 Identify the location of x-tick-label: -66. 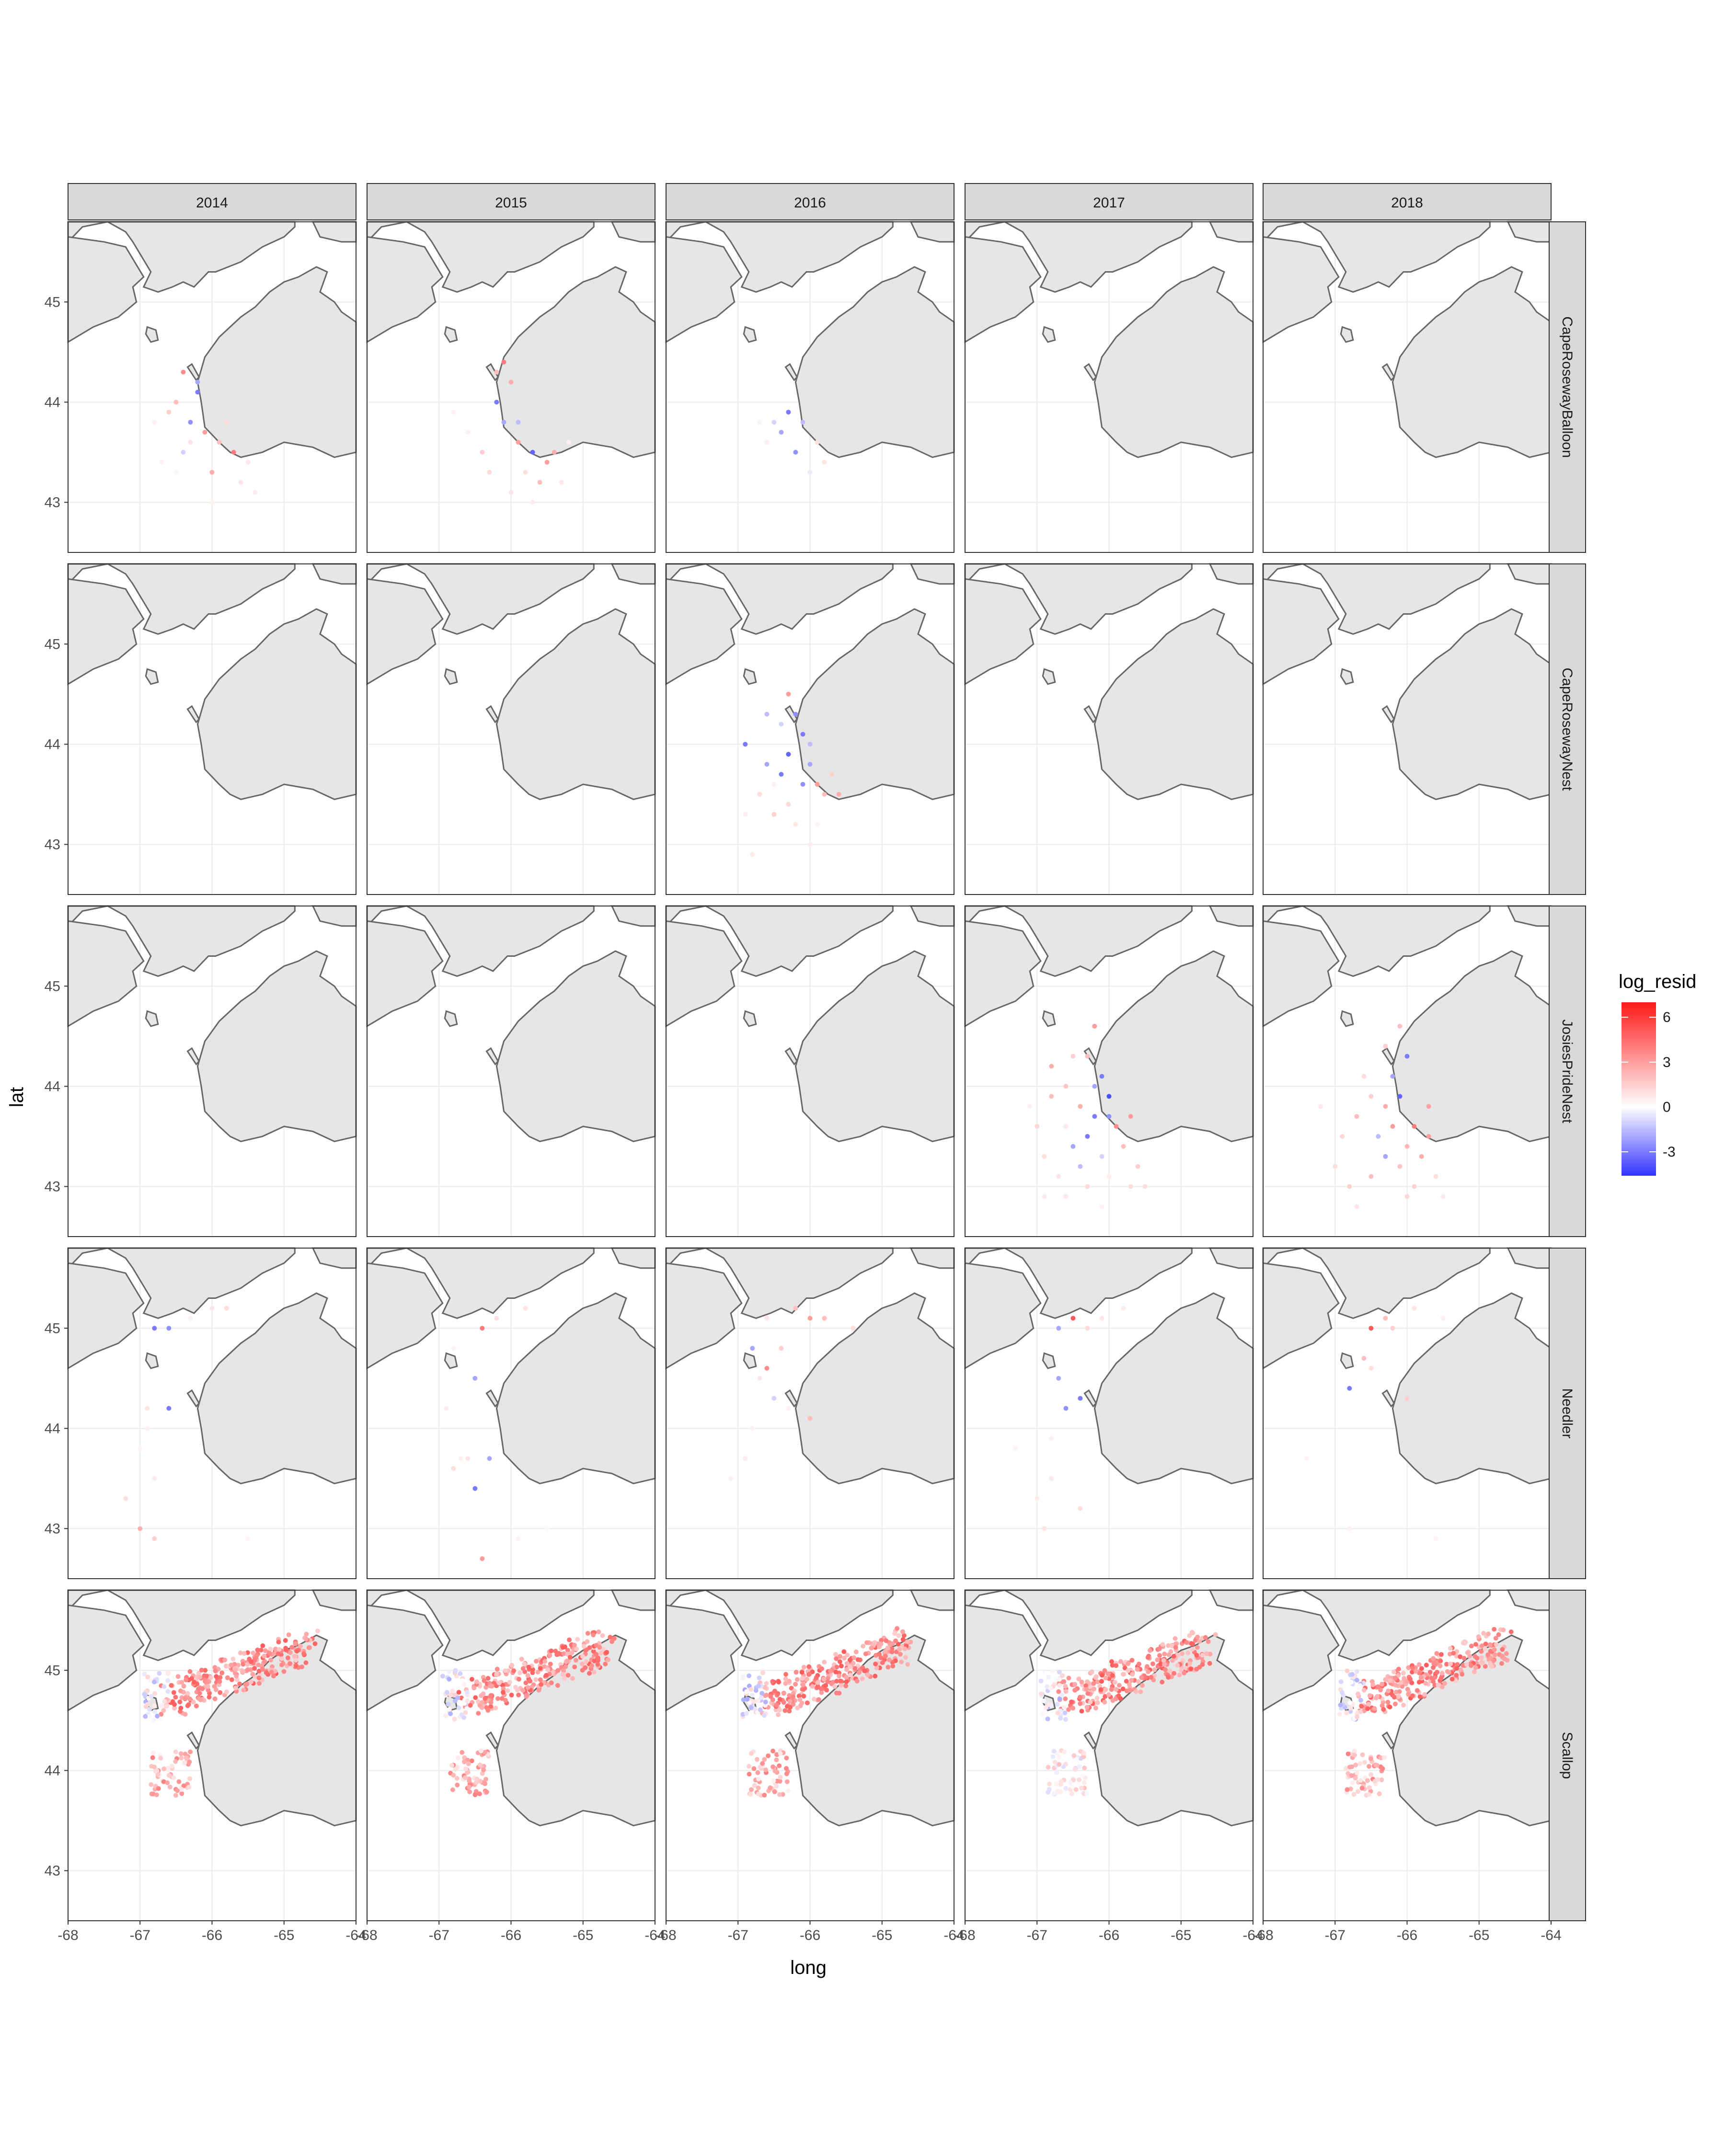
(511, 1935).